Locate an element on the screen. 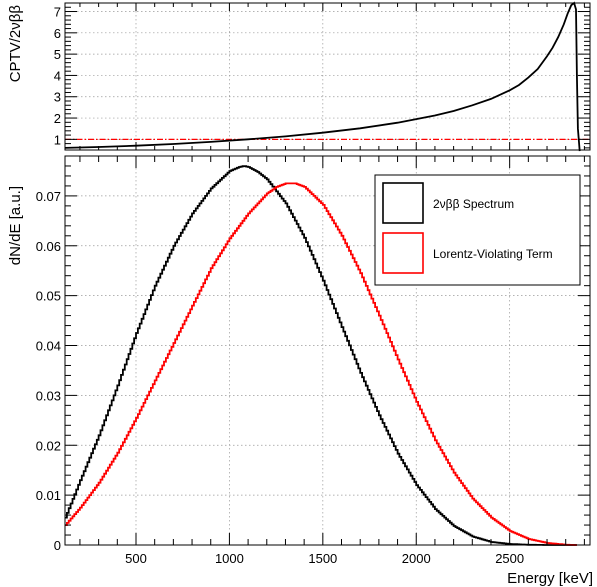  ratio-y-tick-label: 1 is located at coordinates (57, 139).